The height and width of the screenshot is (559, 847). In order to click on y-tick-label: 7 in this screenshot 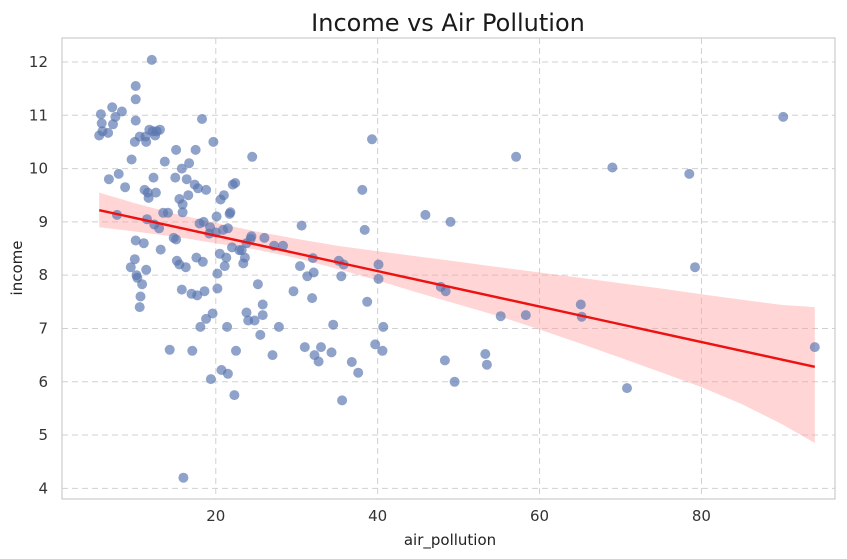, I will do `click(43, 328)`.